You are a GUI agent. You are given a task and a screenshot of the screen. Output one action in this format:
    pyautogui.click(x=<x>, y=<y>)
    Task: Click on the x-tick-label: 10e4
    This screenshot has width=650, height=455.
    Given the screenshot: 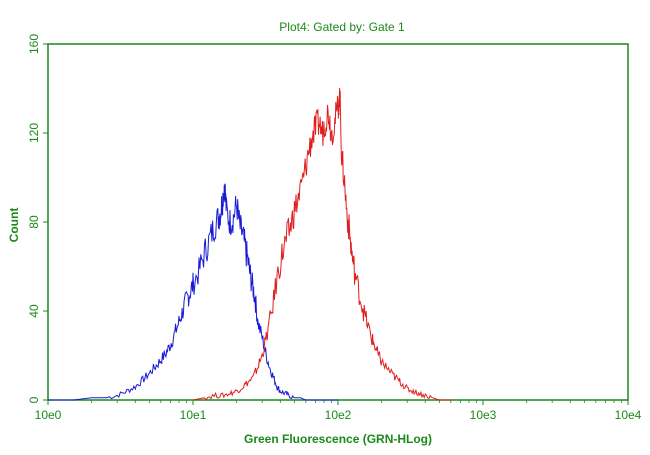 What is the action you would take?
    pyautogui.click(x=628, y=415)
    